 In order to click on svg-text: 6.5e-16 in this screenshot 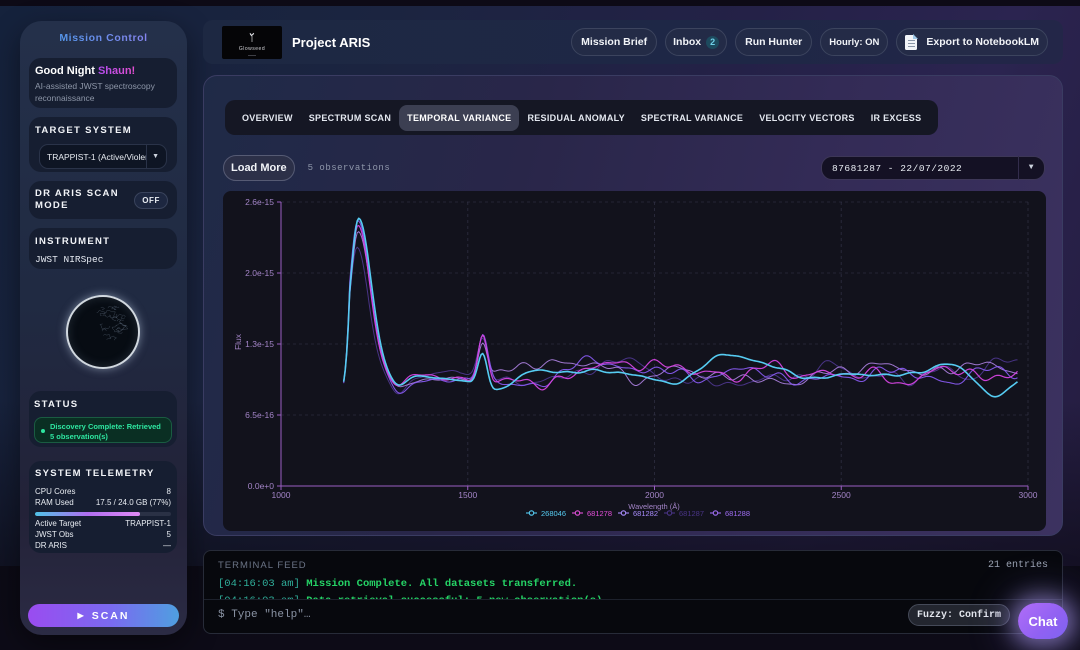, I will do `click(259, 415)`.